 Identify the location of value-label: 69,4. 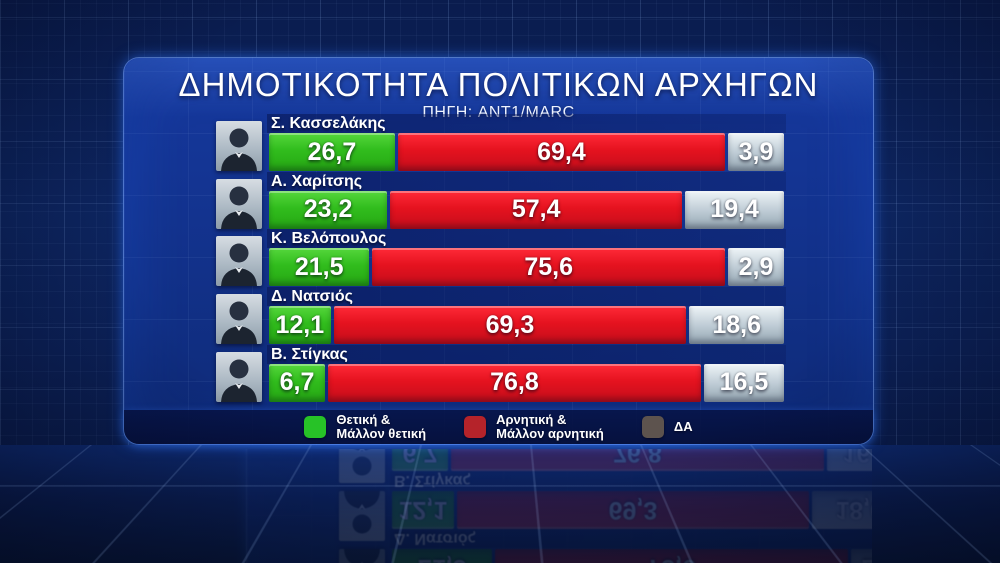
(561, 151).